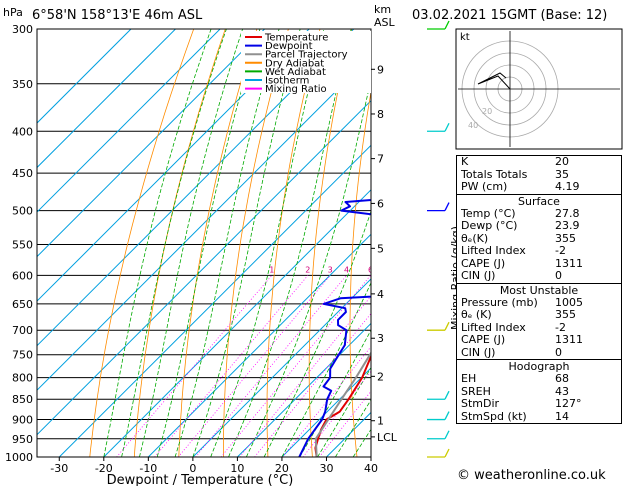  What do you see at coordinates (370, 269) in the screenshot?
I see `mixing-ratio-label: 6` at bounding box center [370, 269].